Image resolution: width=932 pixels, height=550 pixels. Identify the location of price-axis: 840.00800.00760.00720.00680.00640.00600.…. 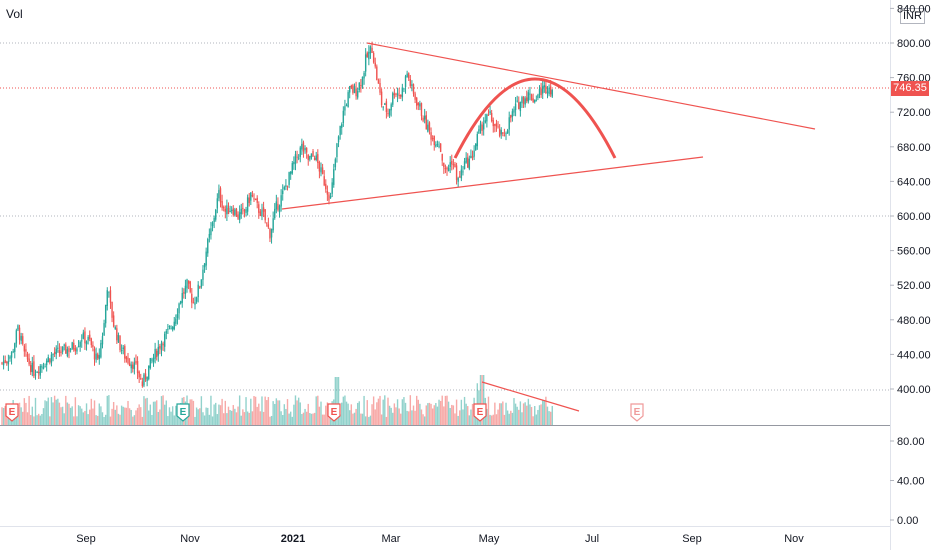
(910, 199).